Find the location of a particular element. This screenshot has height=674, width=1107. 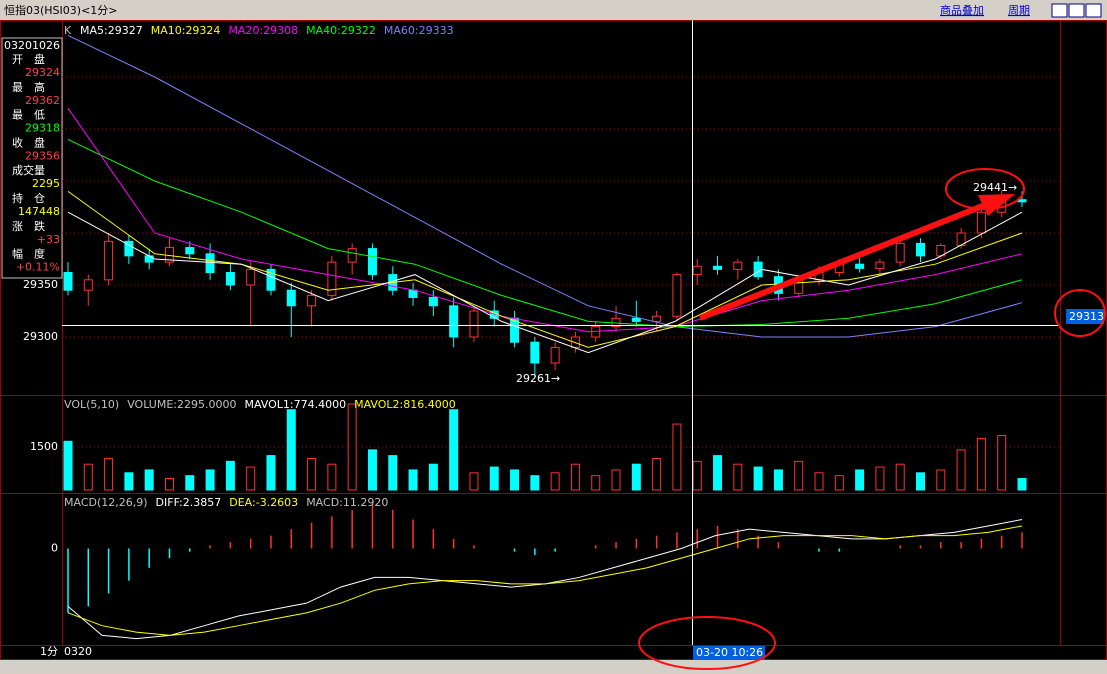

info-panel is located at coordinates (32, 158).